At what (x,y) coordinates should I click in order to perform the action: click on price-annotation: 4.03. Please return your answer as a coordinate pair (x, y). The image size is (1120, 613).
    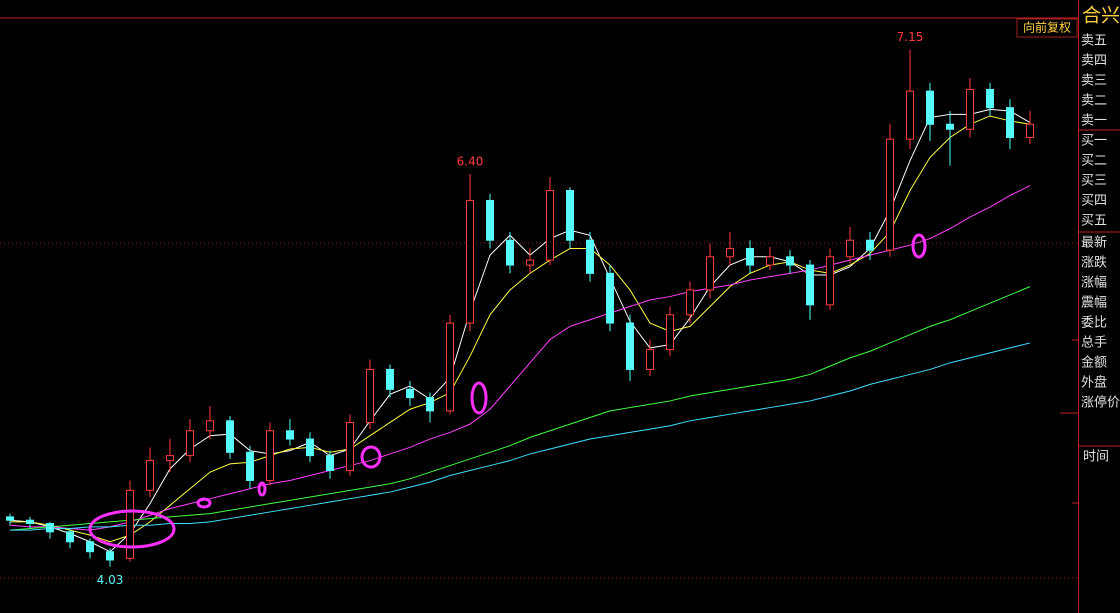
    Looking at the image, I should click on (110, 580).